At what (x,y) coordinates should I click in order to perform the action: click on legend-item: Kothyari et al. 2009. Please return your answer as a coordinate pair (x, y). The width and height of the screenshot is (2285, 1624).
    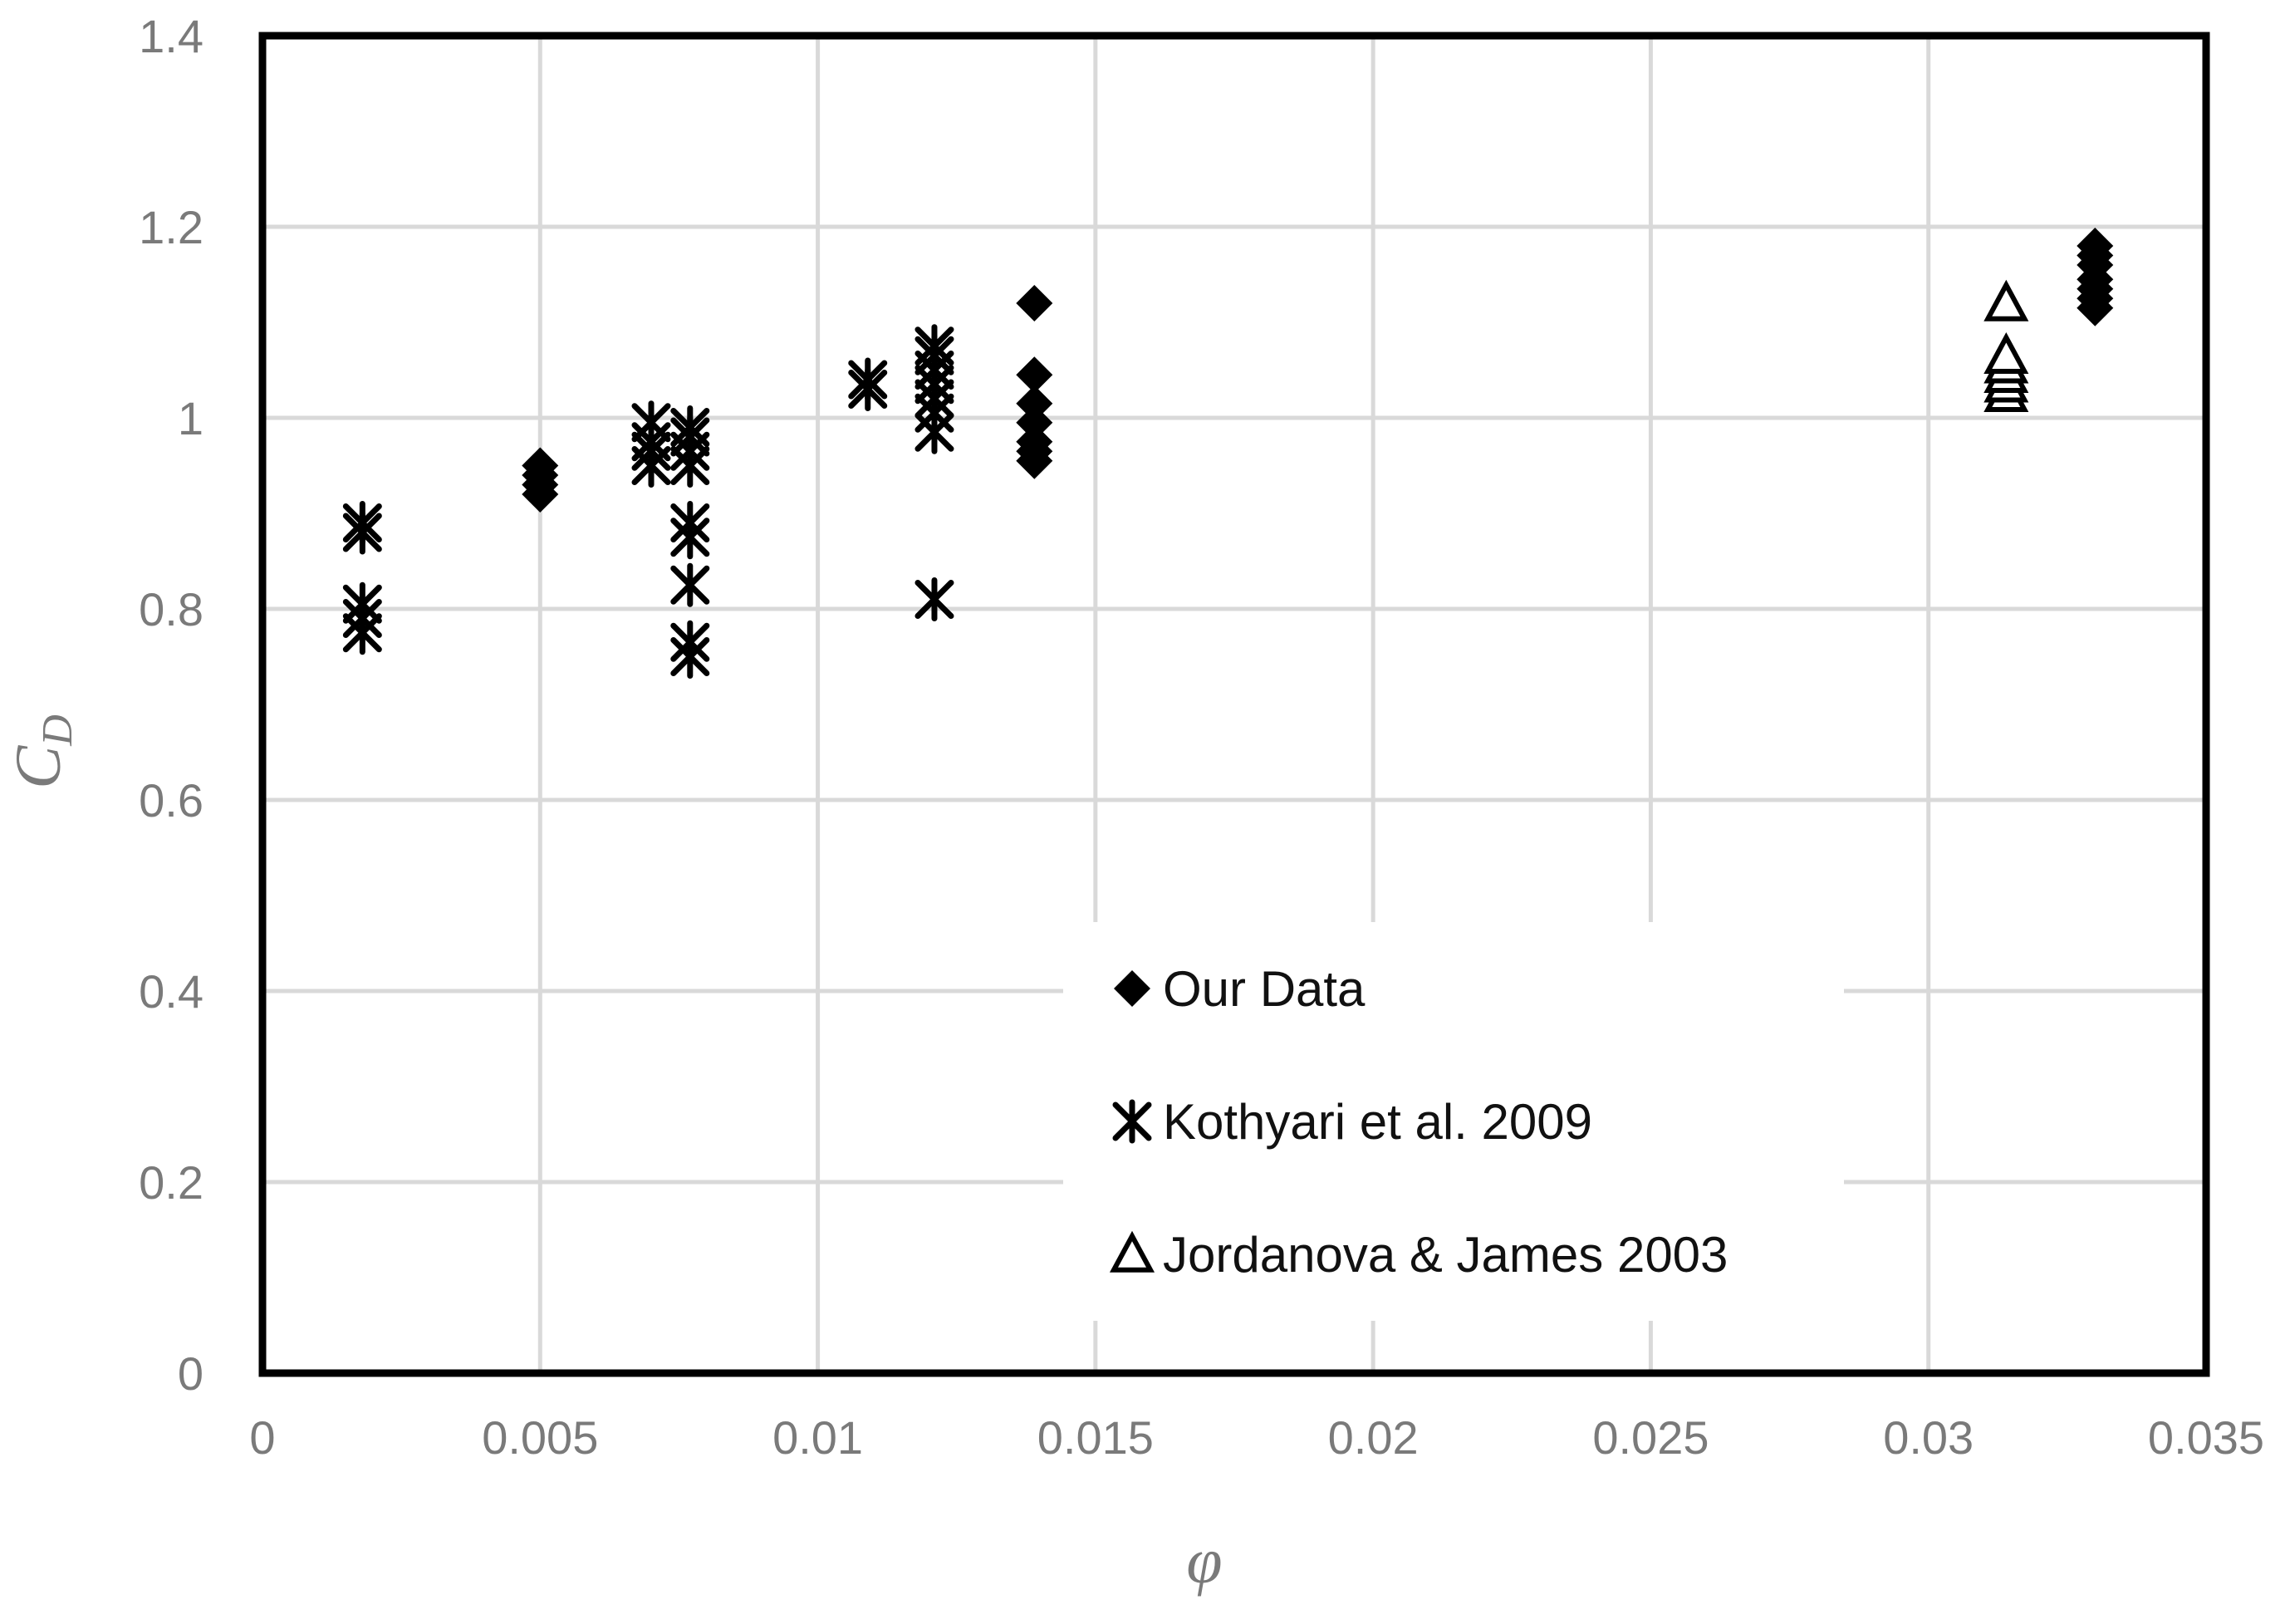
    Looking at the image, I should click on (1352, 1122).